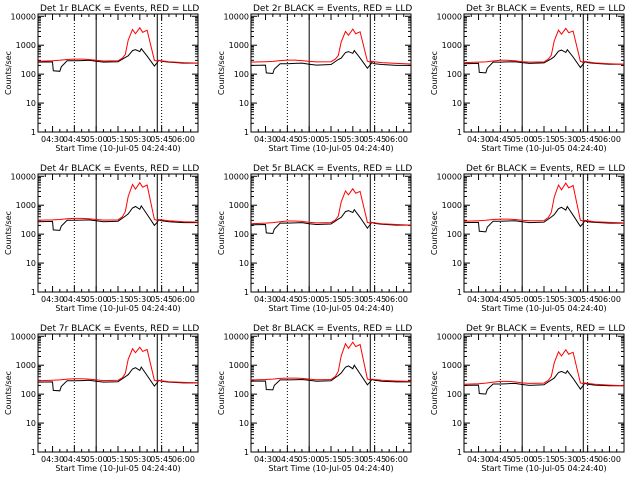  Describe the element at coordinates (332, 329) in the screenshot. I see `panel-title: Det 8r BLACK = Events, RED = LLD` at that location.